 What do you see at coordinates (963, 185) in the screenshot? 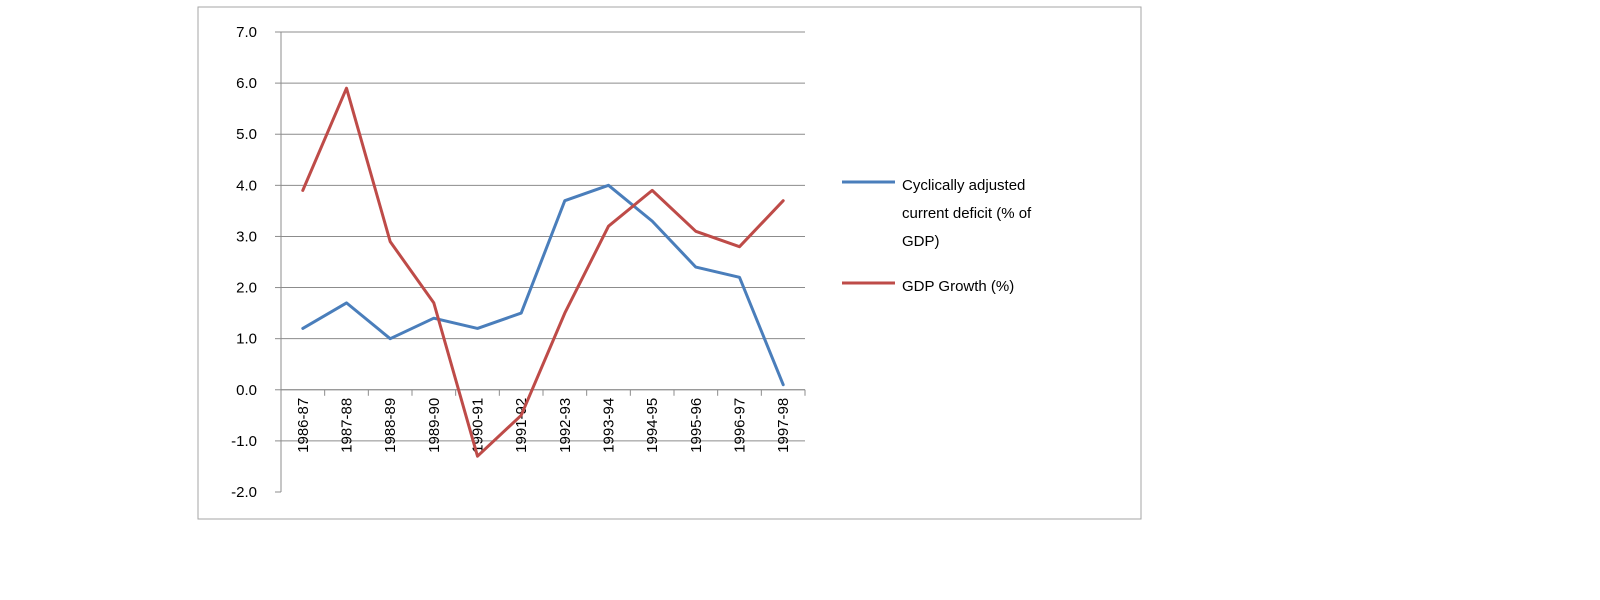
I see `legend-label: Cyclically adjusted` at bounding box center [963, 185].